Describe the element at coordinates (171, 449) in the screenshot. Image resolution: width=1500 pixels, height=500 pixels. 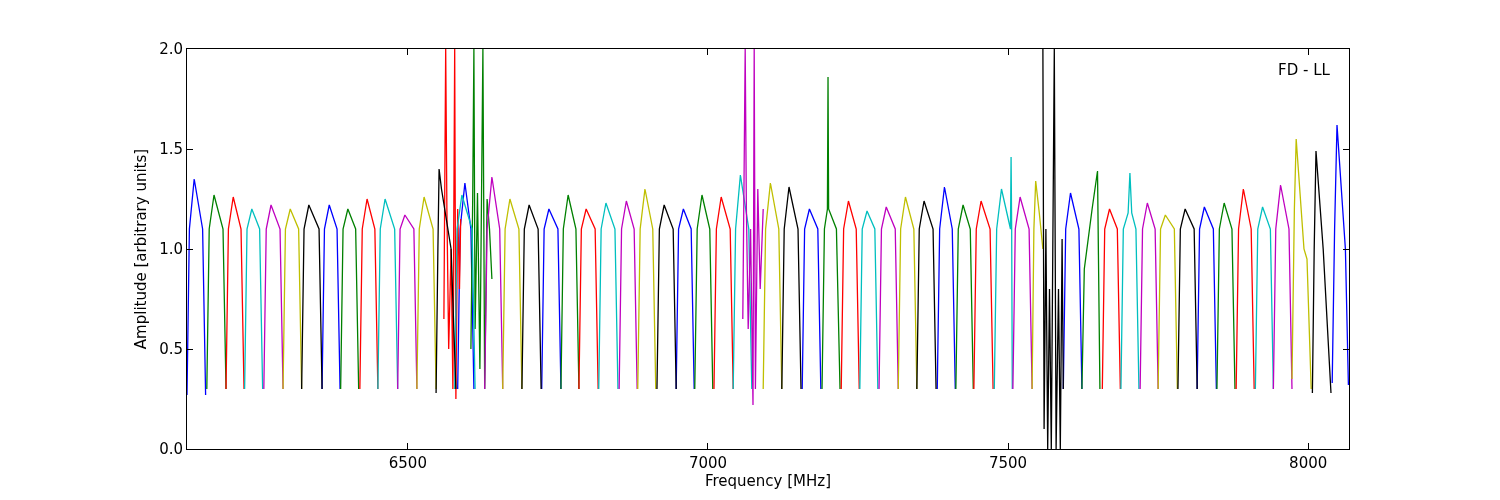
I see `y-tick-label: 0.0` at that location.